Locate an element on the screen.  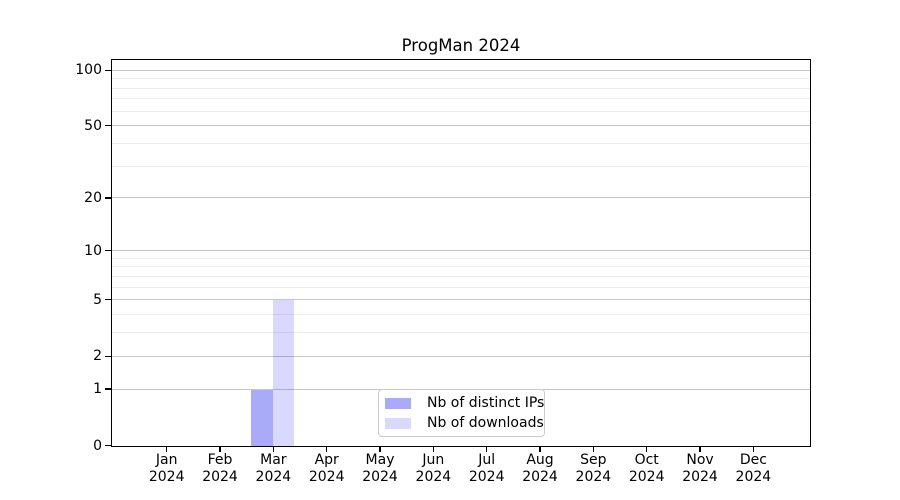
x-axis-tick-label: Mar 2024 is located at coordinates (273, 469).